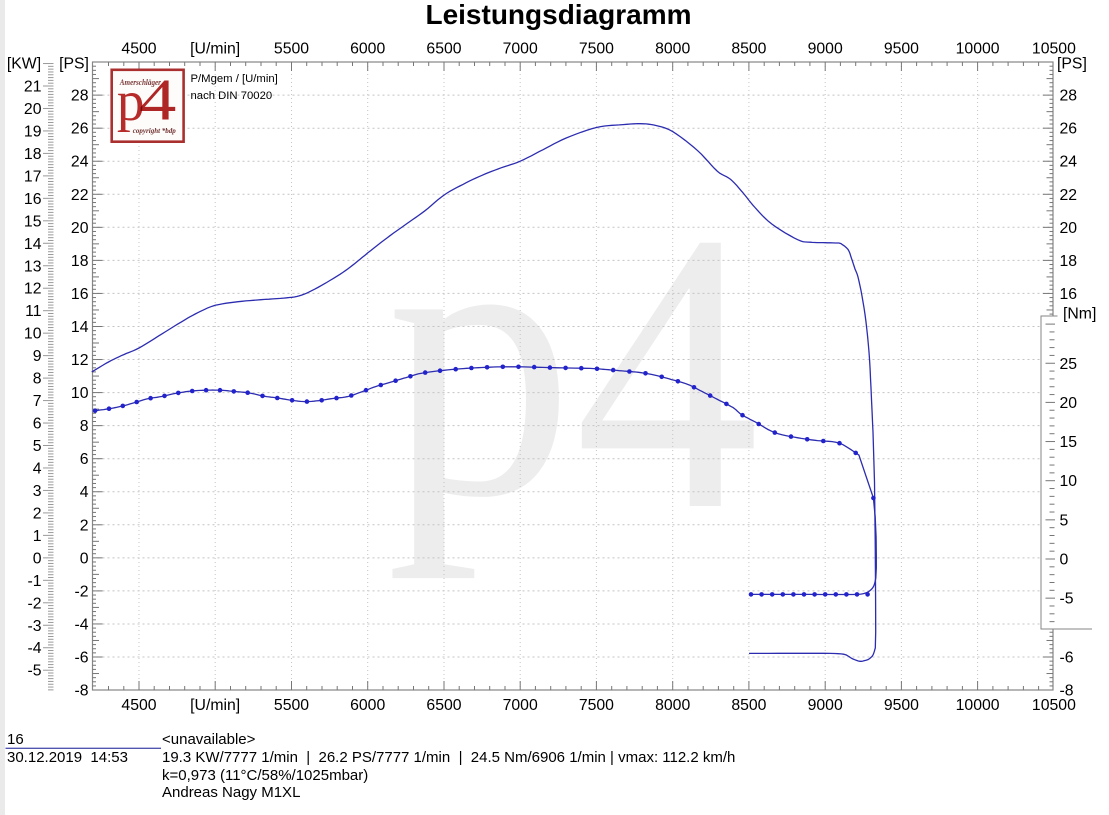 The width and height of the screenshot is (1109, 815). I want to click on svg-text: 17, so click(33, 176).